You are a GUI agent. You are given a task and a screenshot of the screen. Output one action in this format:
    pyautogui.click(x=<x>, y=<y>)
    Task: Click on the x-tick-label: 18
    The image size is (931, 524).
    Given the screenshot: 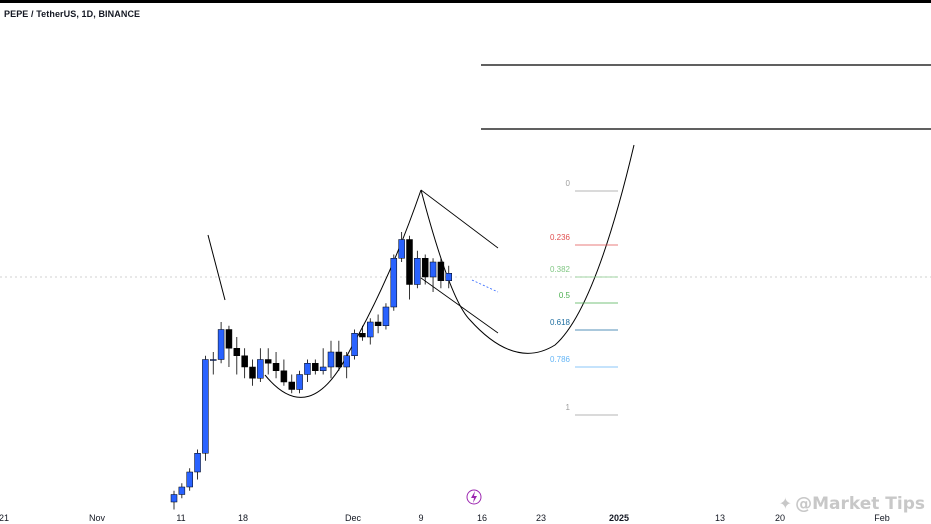 What is the action you would take?
    pyautogui.click(x=243, y=518)
    